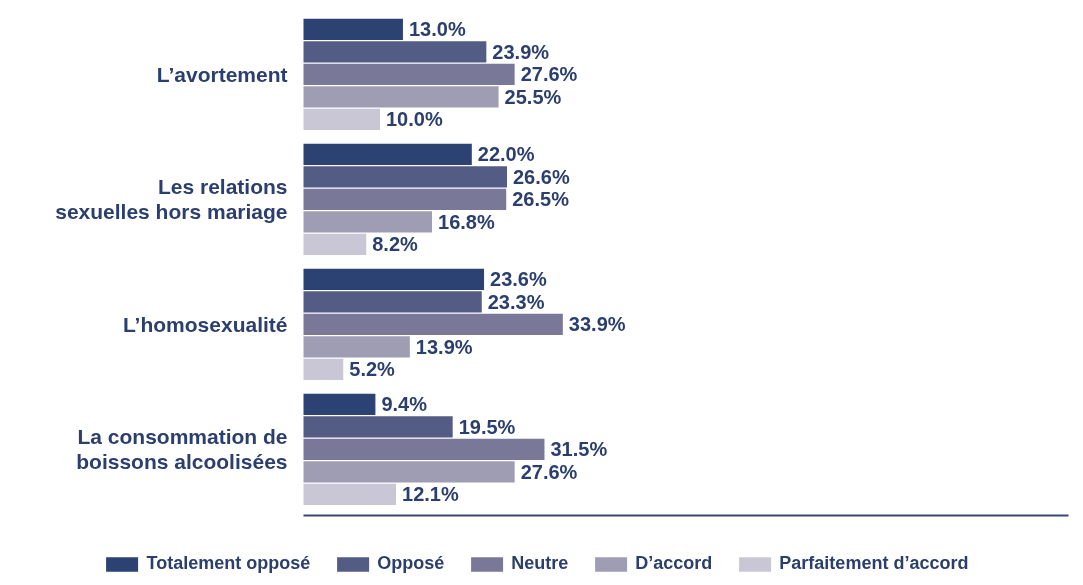  Describe the element at coordinates (597, 324) in the screenshot. I see `data-label: 33.9%` at that location.